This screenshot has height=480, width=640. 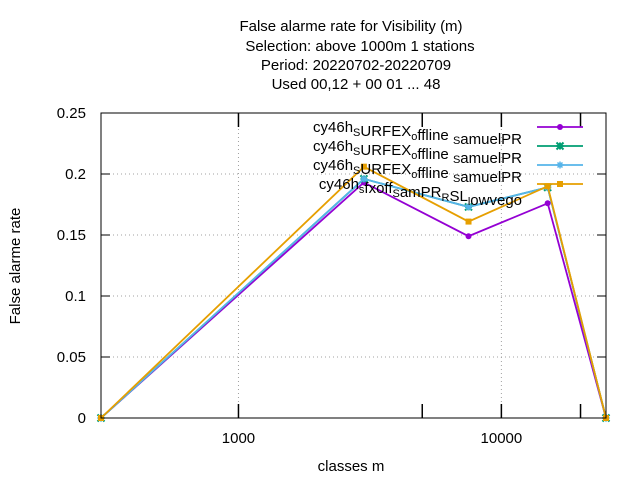 What do you see at coordinates (71, 235) in the screenshot?
I see `y-tick-label: 0.15` at bounding box center [71, 235].